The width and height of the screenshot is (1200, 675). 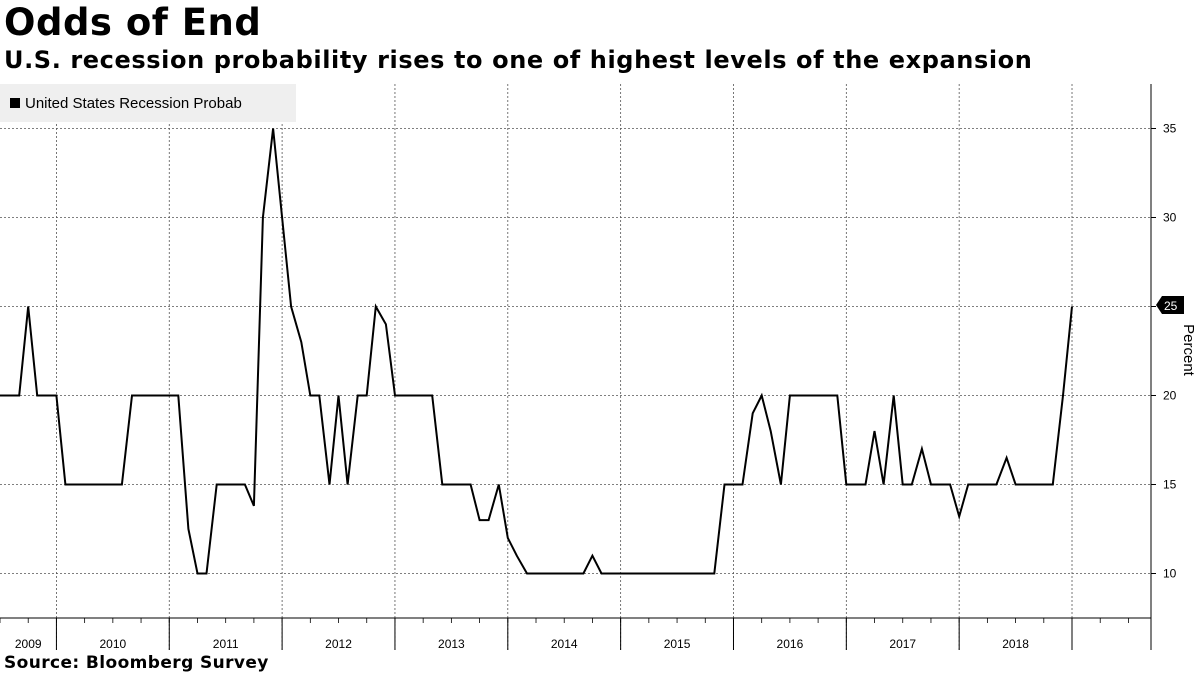 What do you see at coordinates (338, 644) in the screenshot?
I see `x-tick-label: 2012` at bounding box center [338, 644].